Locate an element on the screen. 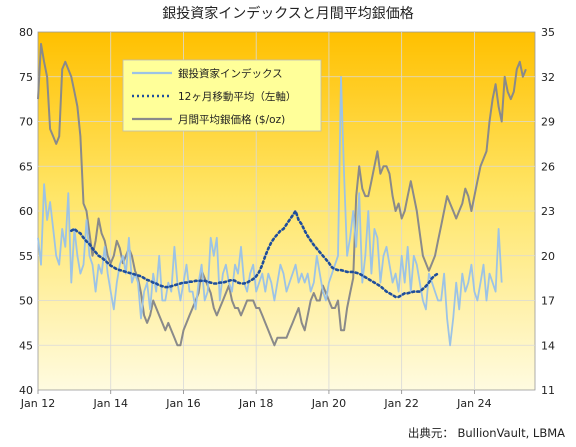  y-left-tick-label: 45 is located at coordinates (26, 345).